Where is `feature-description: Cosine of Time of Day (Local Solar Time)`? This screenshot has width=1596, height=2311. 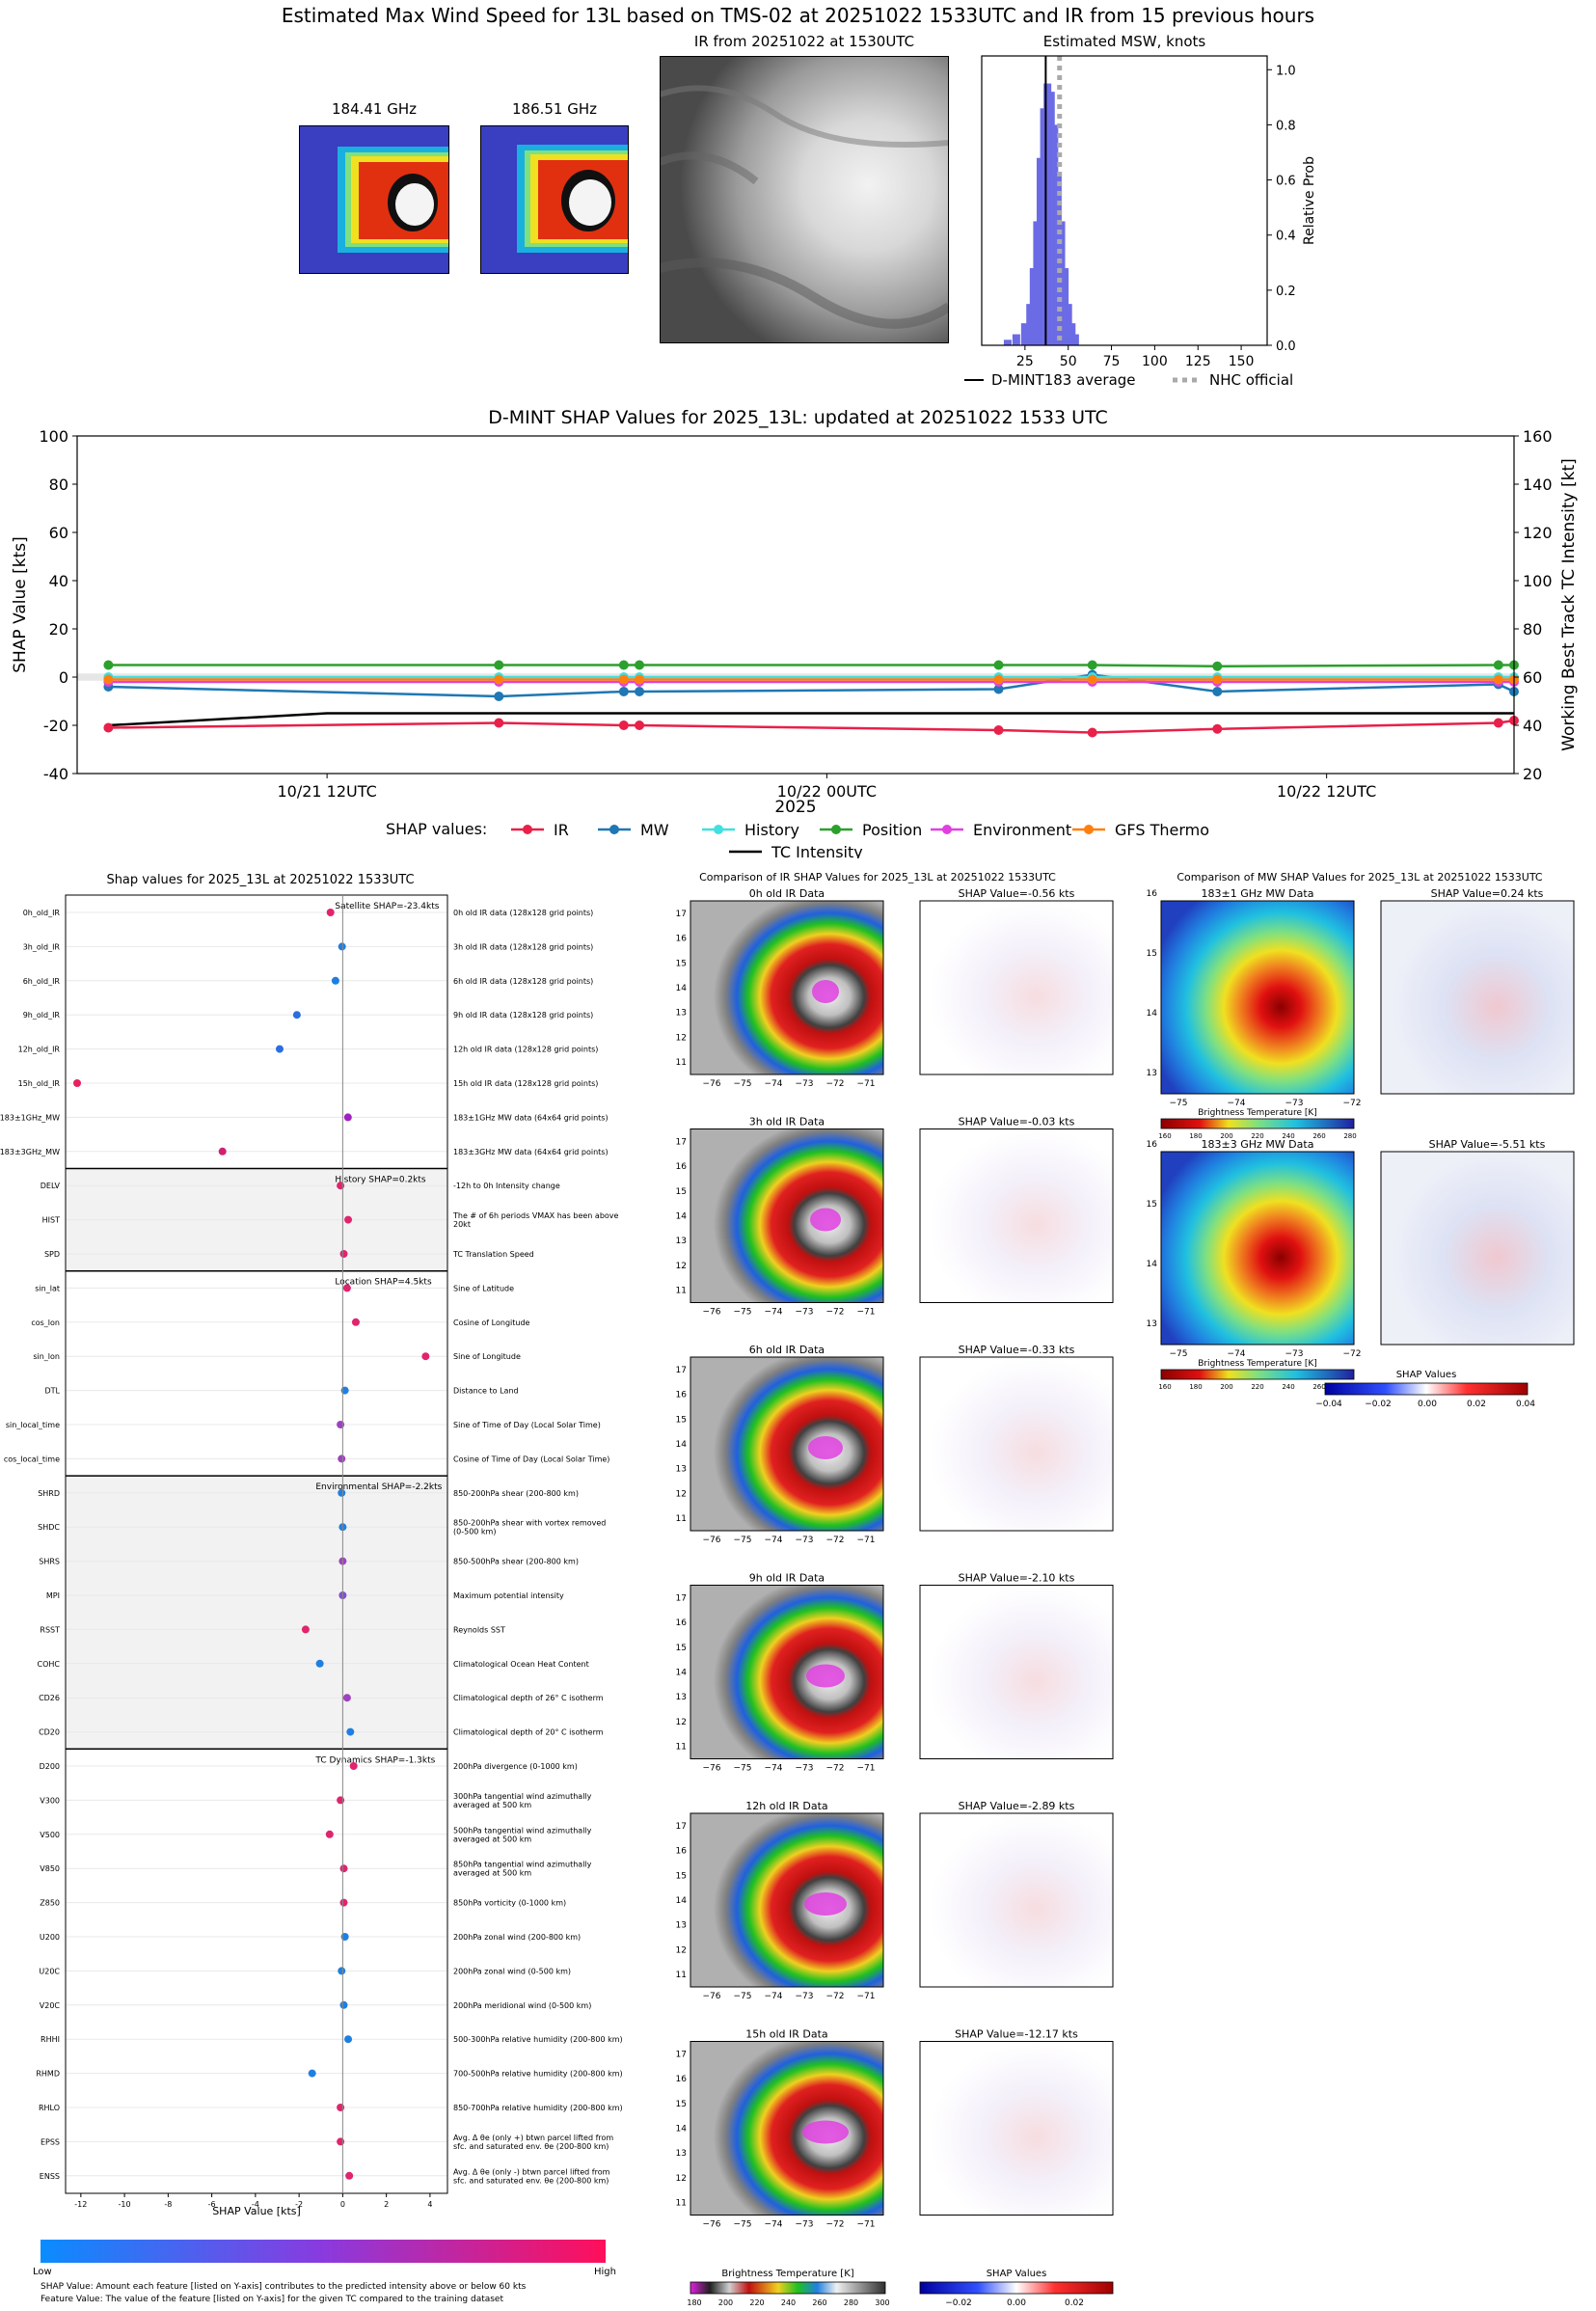 feature-description: Cosine of Time of Day (Local Solar Time) is located at coordinates (531, 1459).